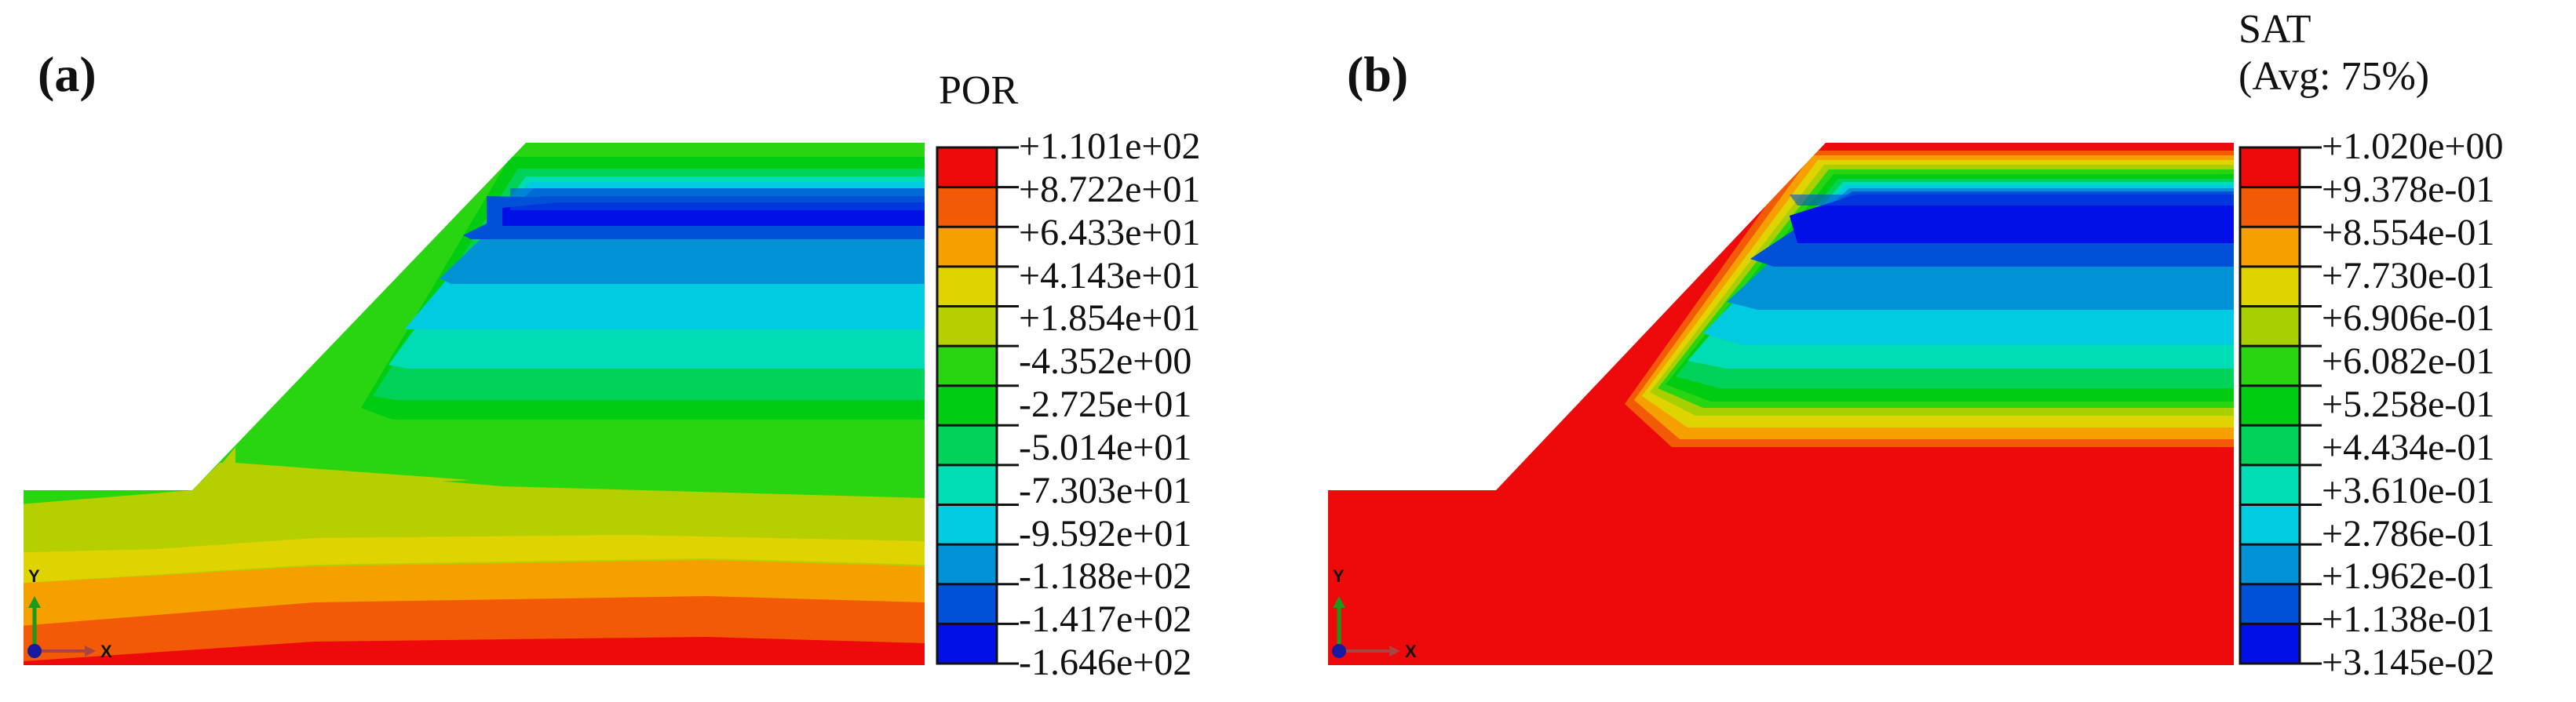 The height and width of the screenshot is (702, 2576). What do you see at coordinates (2334, 53) in the screenshot?
I see `legend-title-sat: SAT (Avg: 75%)` at bounding box center [2334, 53].